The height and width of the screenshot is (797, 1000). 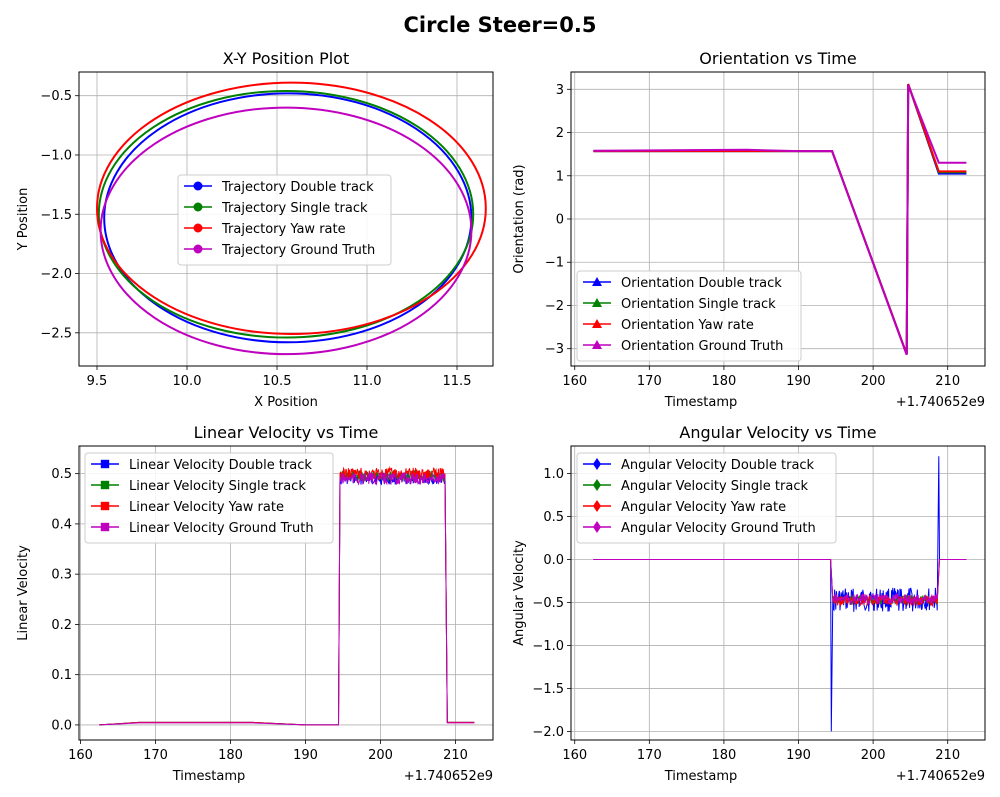 What do you see at coordinates (548, 732) in the screenshot?
I see `y-tick-label: −2.0` at bounding box center [548, 732].